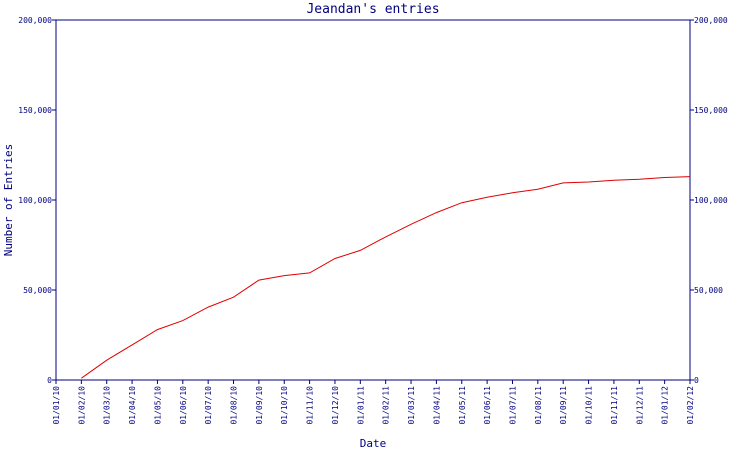  I want to click on x-tick-label: 01/02/12, so click(690, 405).